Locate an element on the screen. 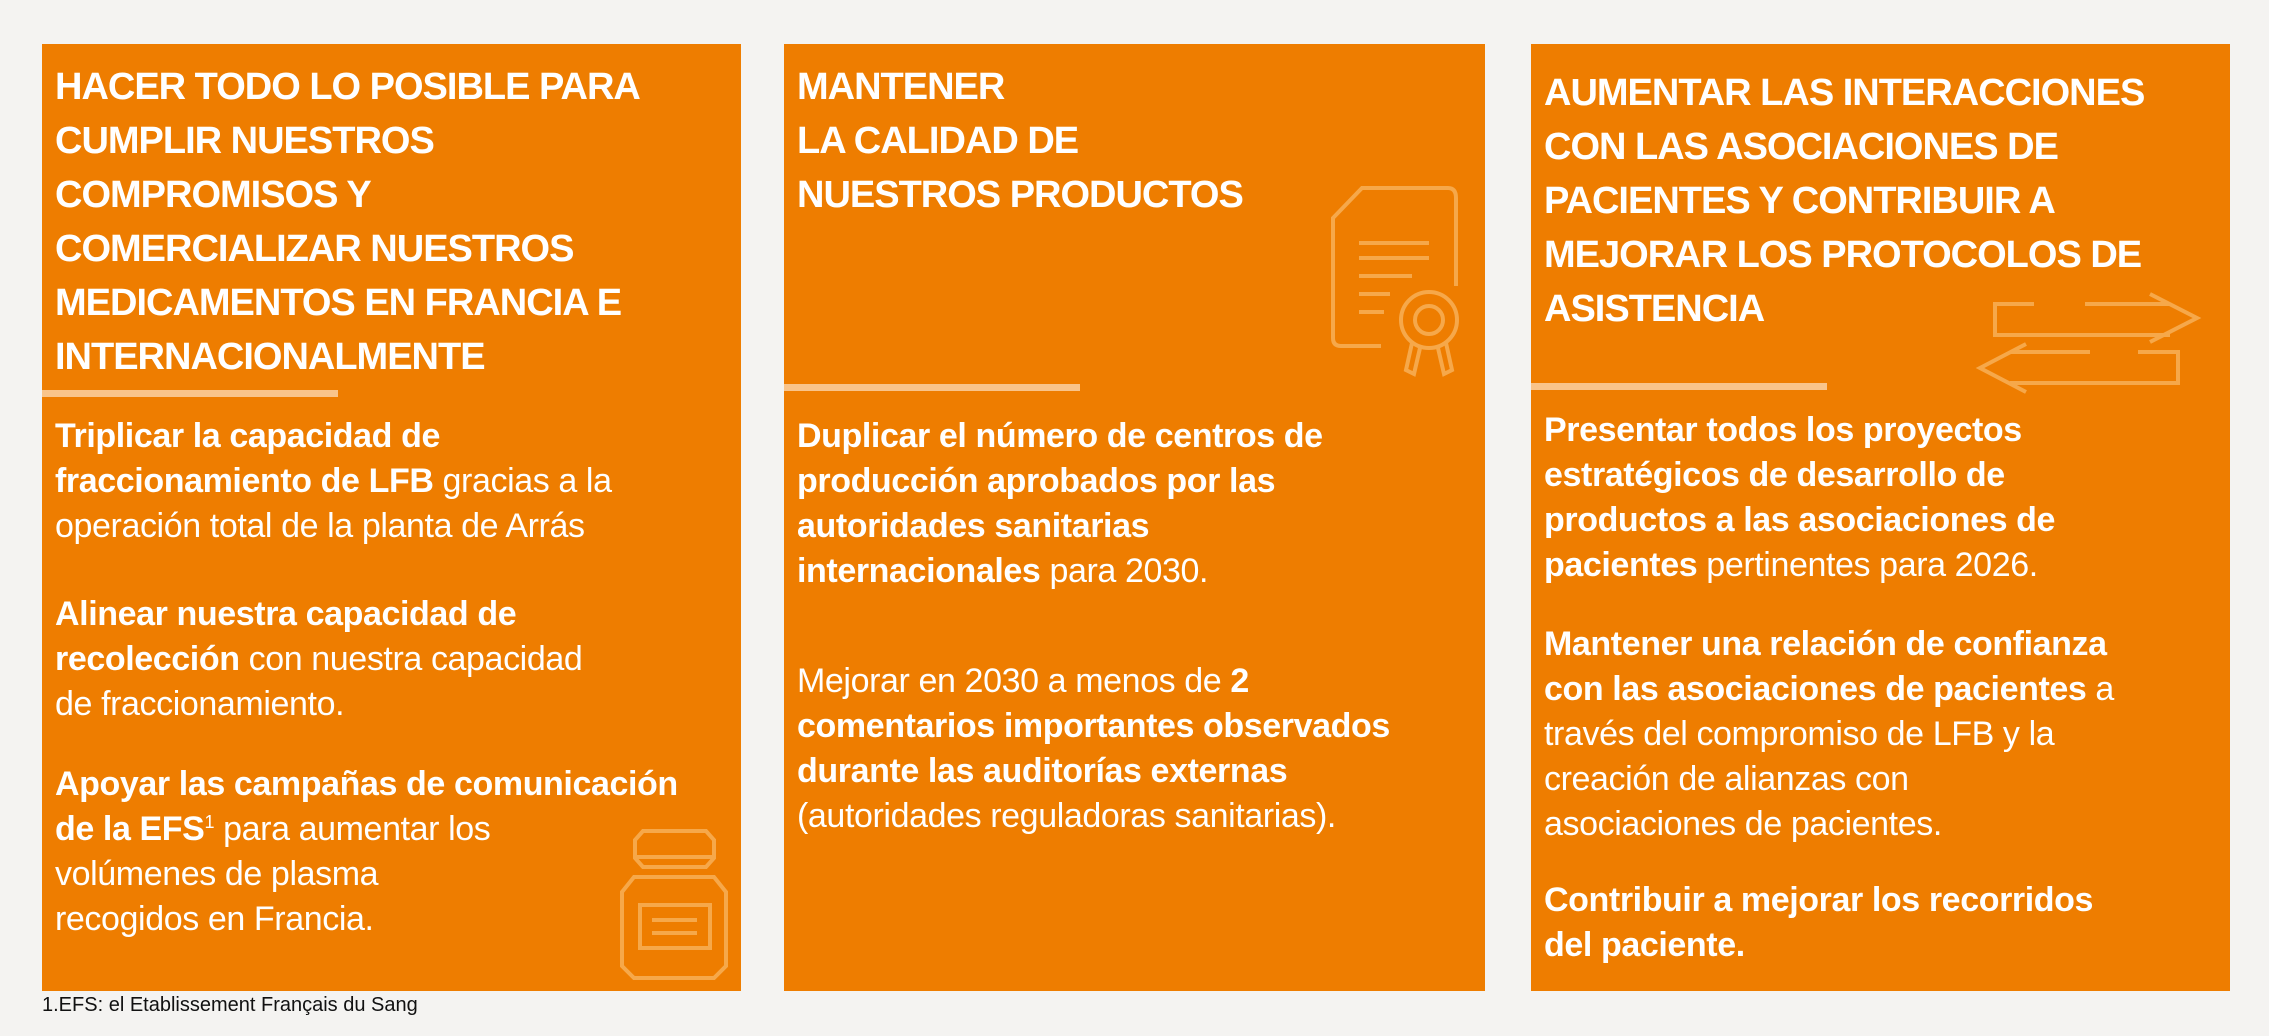 The image size is (2269, 1036). bold-text: autoridades sanitarias is located at coordinates (973, 526).